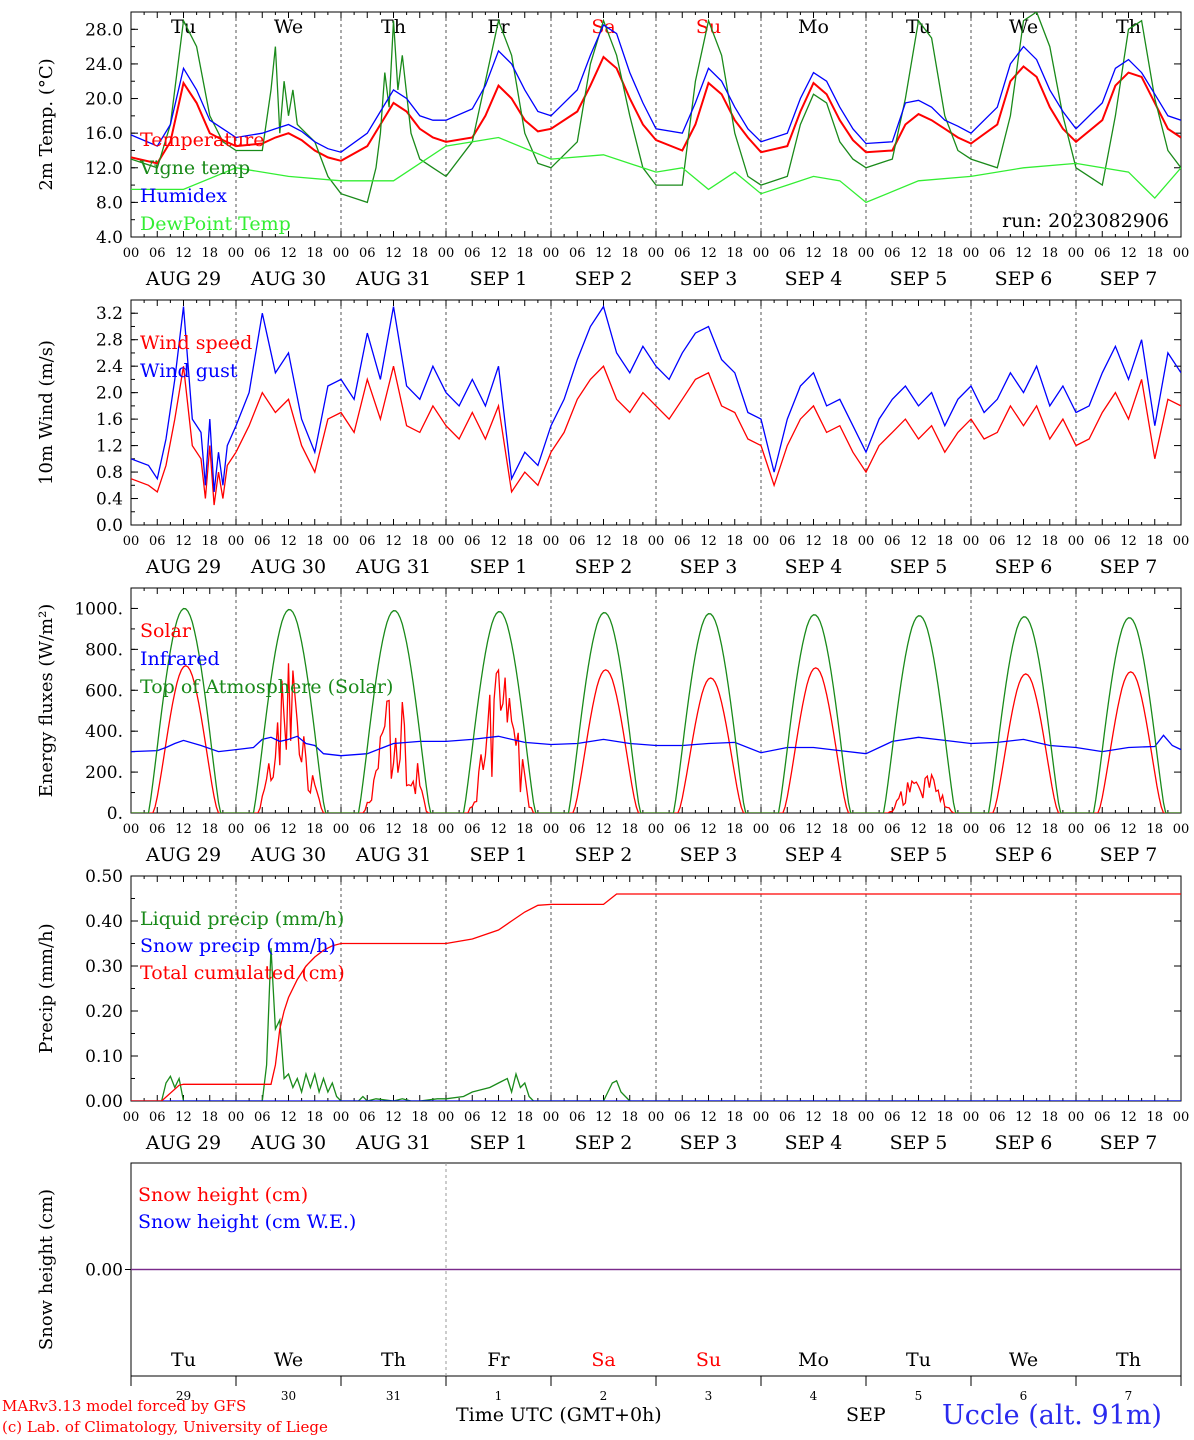 This screenshot has height=1440, width=1194. Describe the element at coordinates (919, 1396) in the screenshot. I see `day-number-label: 5` at that location.